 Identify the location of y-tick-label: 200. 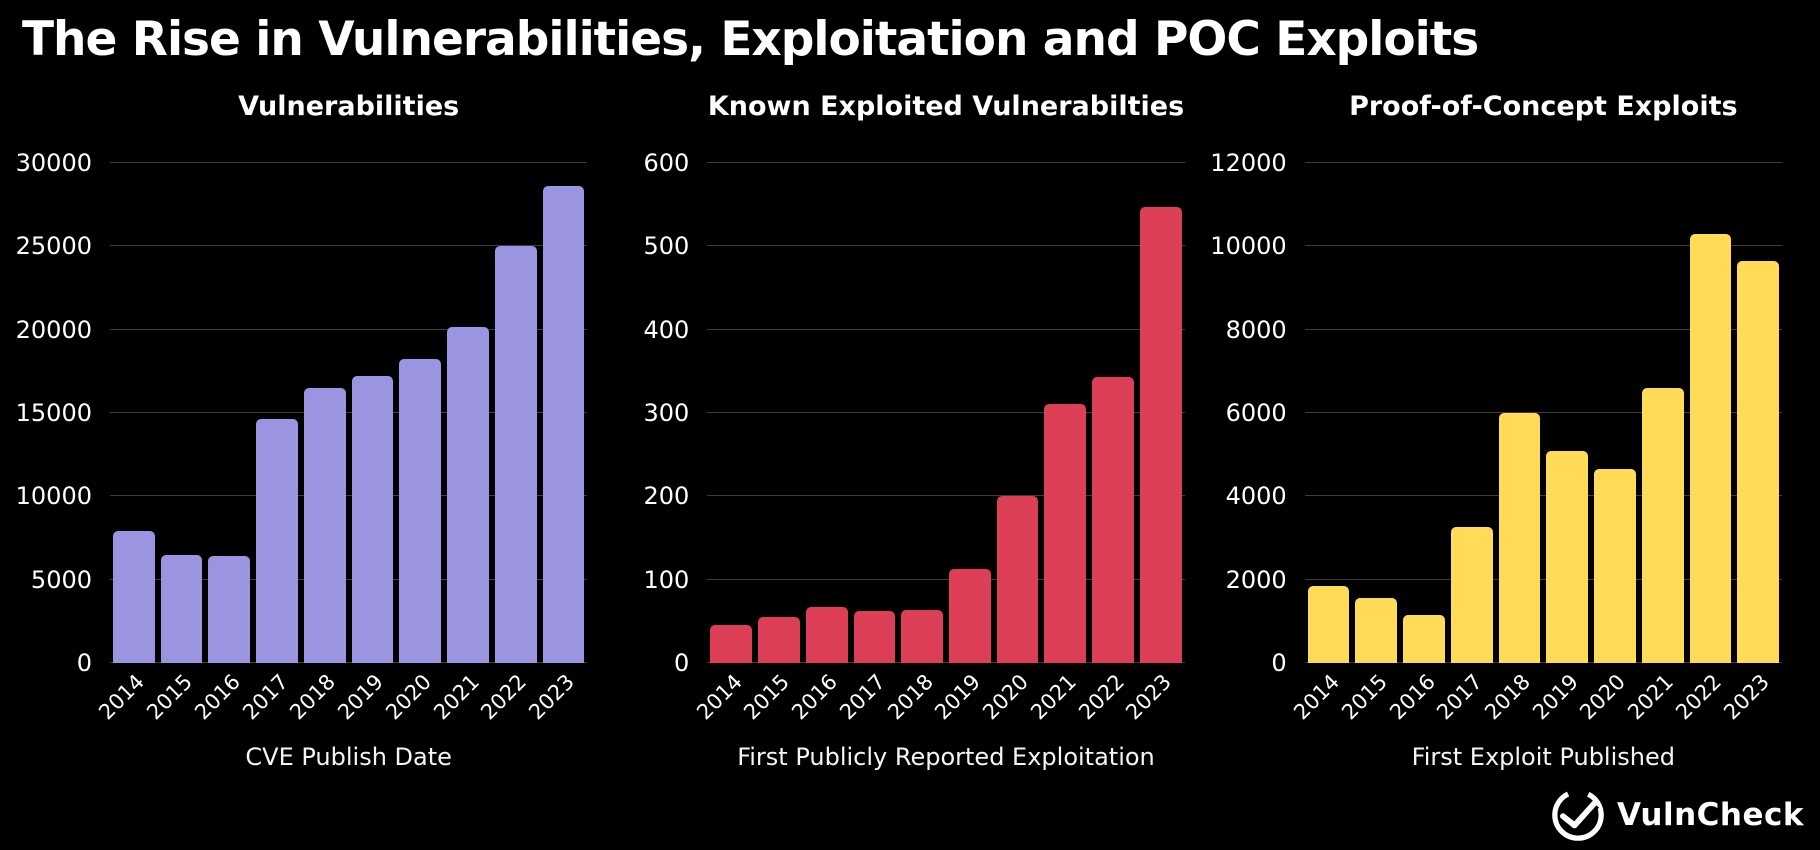
(666, 496).